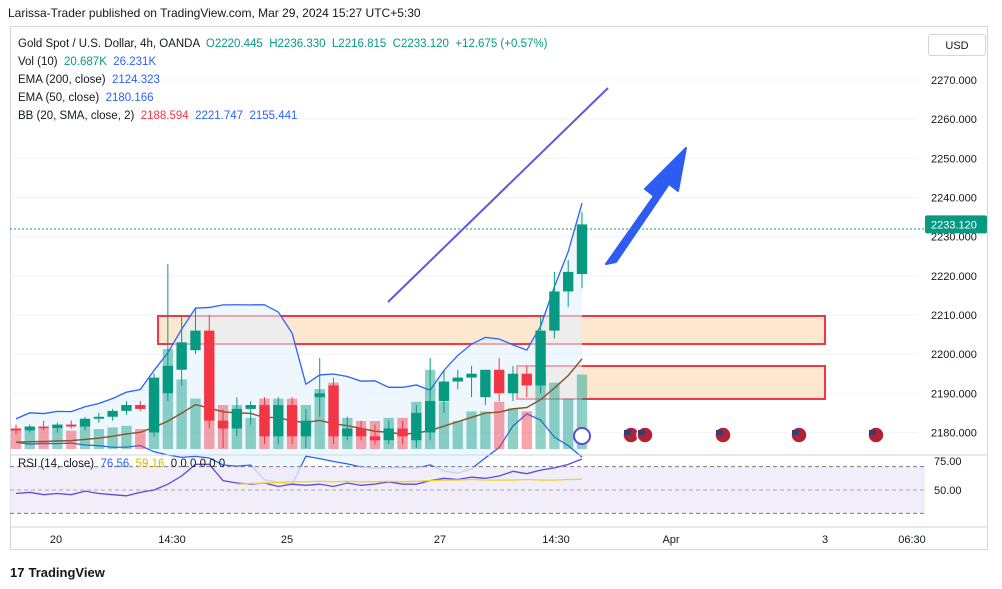  I want to click on bb-basis-value: 2188.594, so click(164, 116).